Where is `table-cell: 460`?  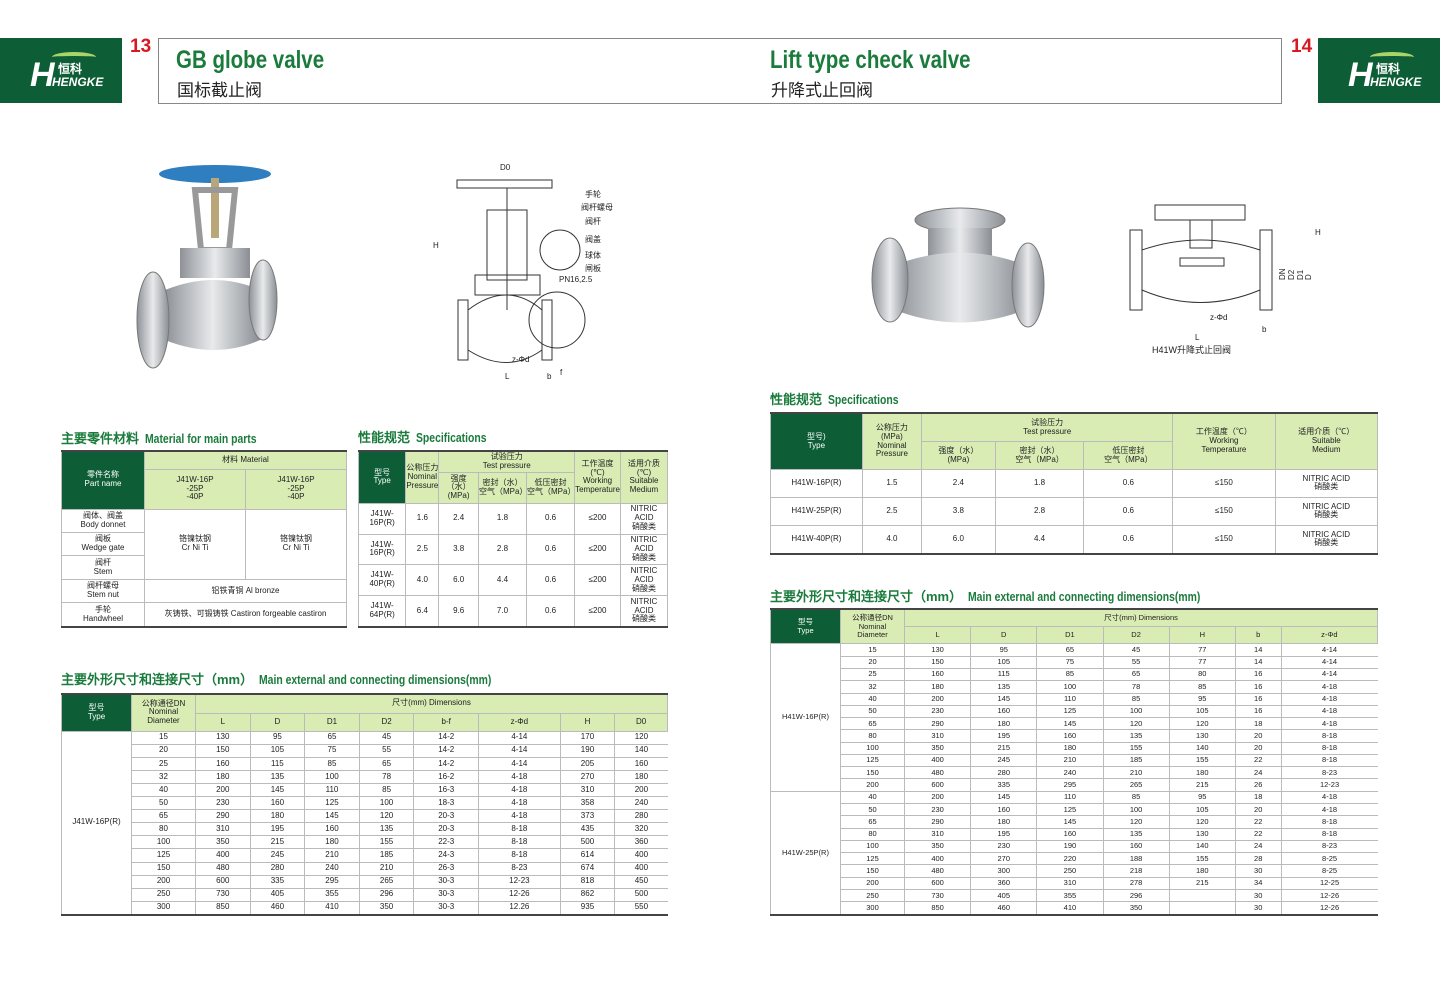 table-cell: 460 is located at coordinates (1003, 908).